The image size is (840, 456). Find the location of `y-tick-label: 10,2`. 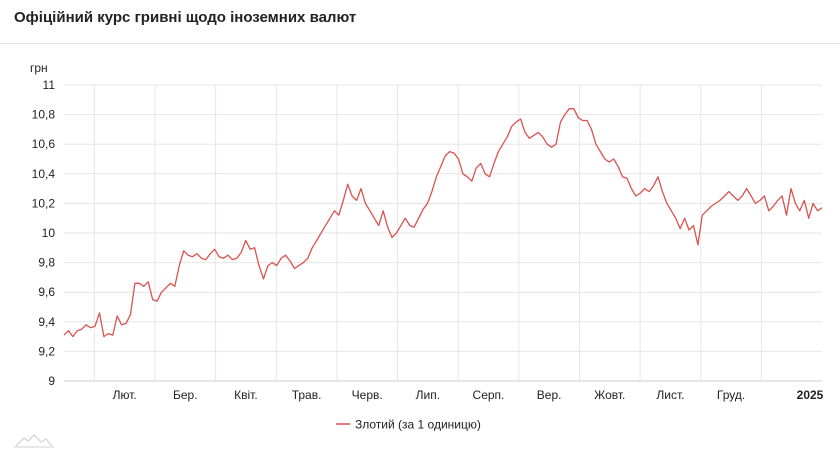

y-tick-label: 10,2 is located at coordinates (44, 203).